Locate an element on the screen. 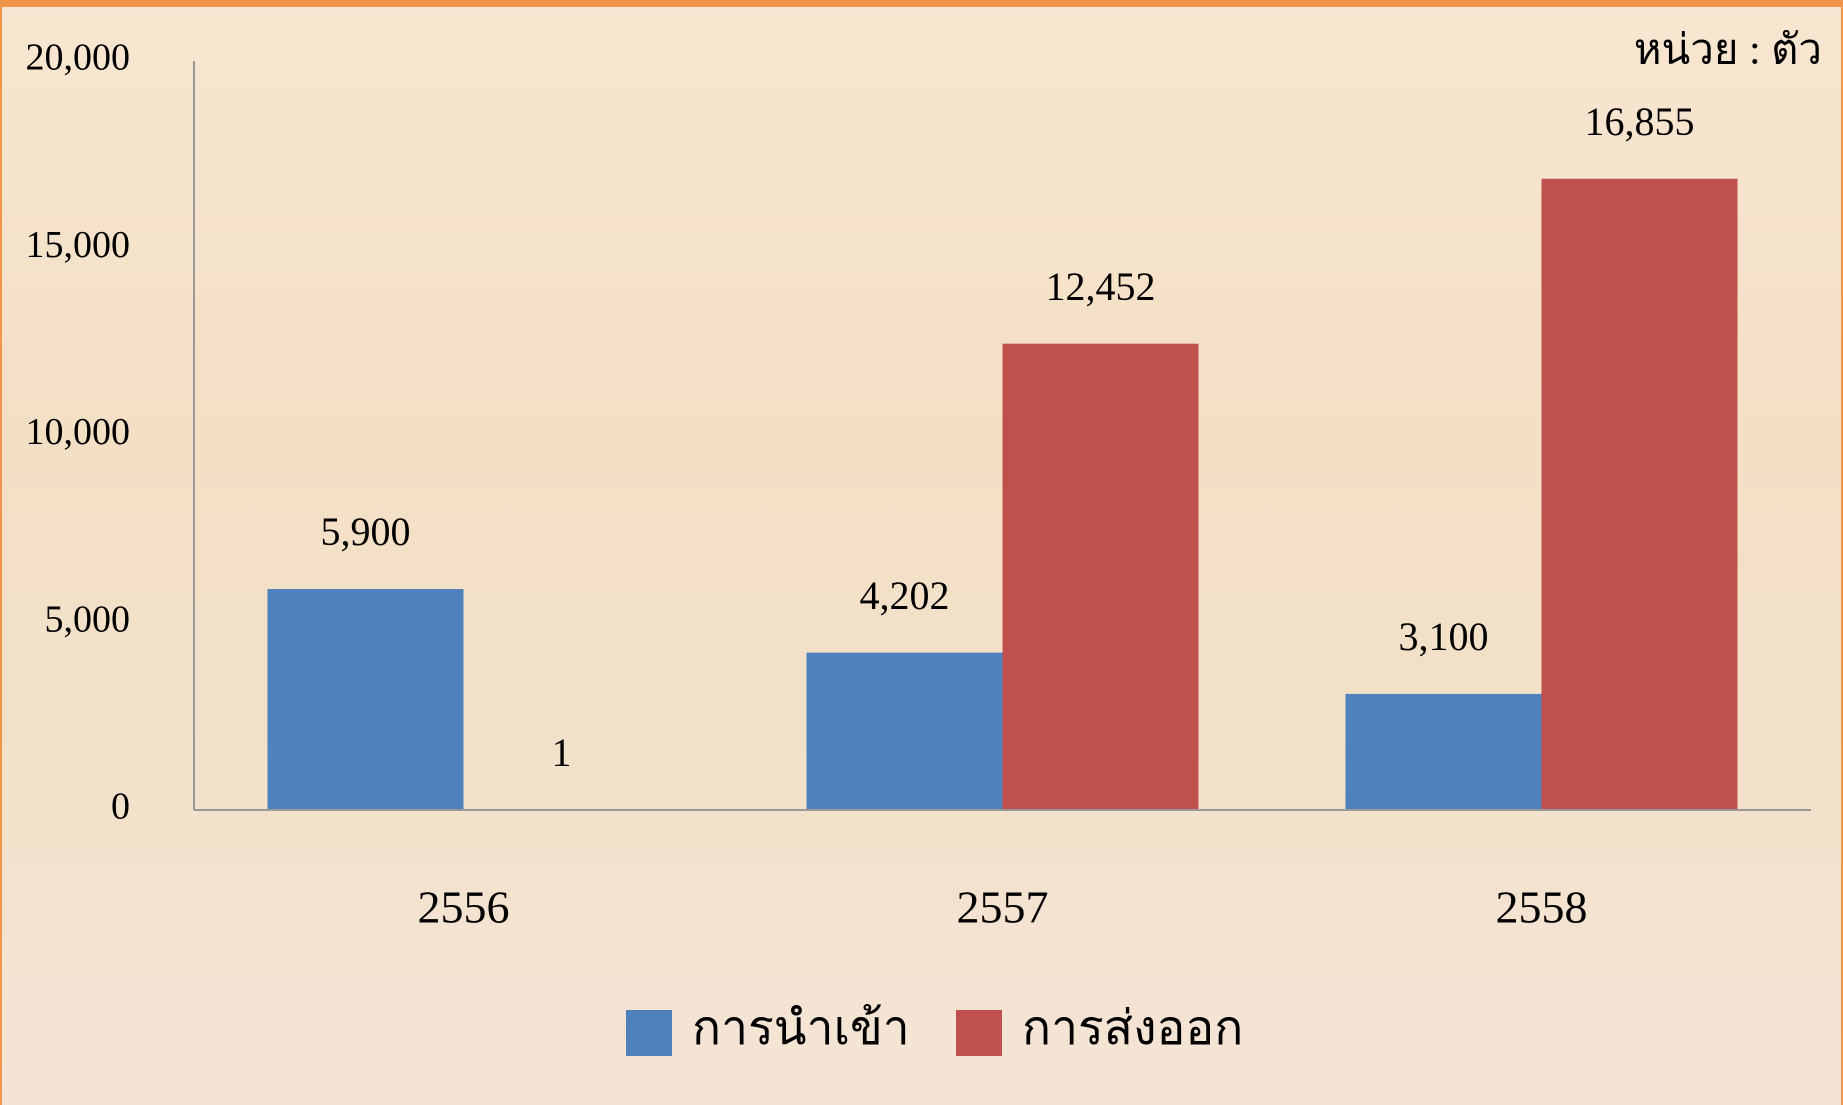  right-border is located at coordinates (1842, 552).